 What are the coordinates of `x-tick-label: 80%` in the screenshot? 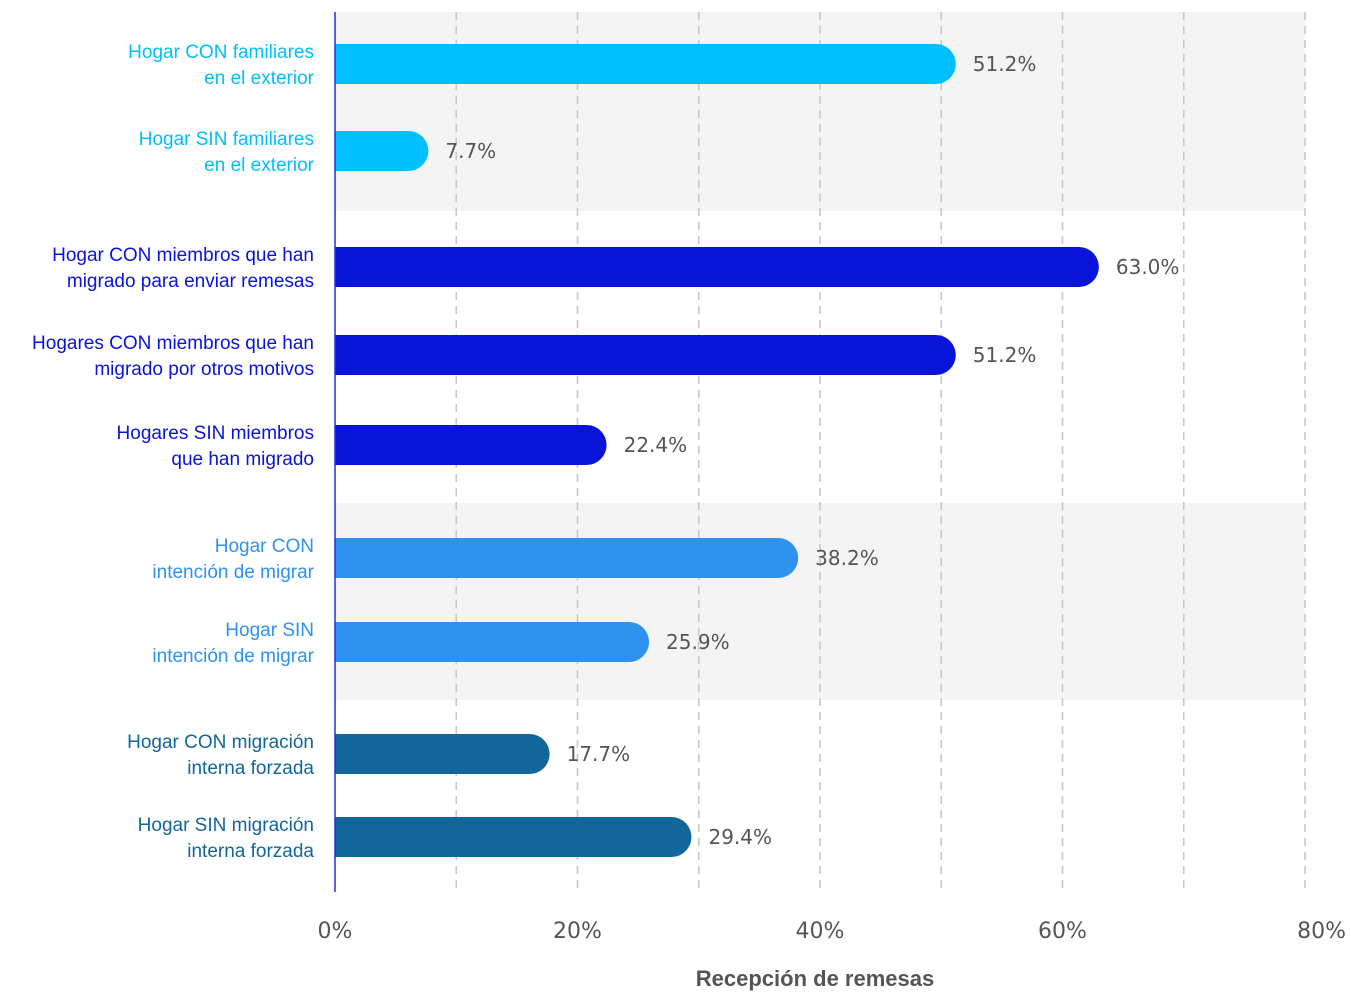 It's located at (1321, 931).